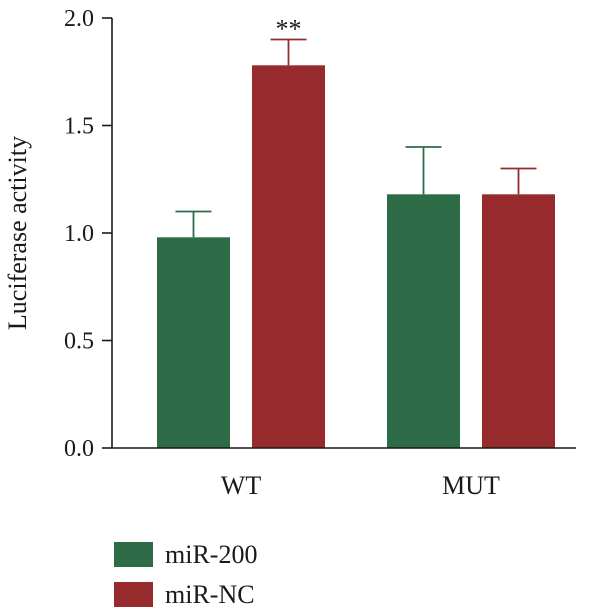 The height and width of the screenshot is (611, 600). Describe the element at coordinates (79, 127) in the screenshot. I see `y-tick-label: 1.5` at that location.